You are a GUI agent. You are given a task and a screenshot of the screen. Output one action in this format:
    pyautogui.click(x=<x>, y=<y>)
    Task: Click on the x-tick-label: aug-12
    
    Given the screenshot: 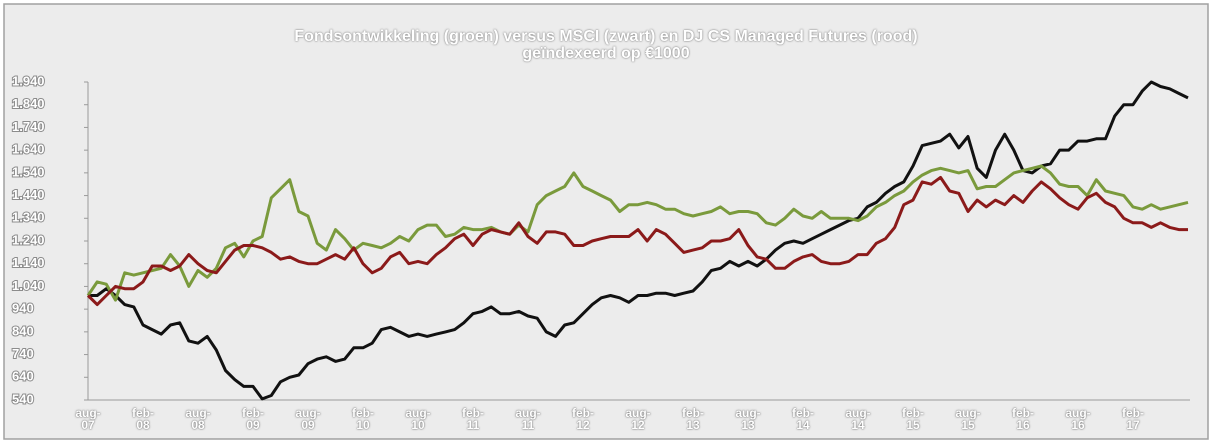 What is the action you would take?
    pyautogui.click(x=638, y=419)
    